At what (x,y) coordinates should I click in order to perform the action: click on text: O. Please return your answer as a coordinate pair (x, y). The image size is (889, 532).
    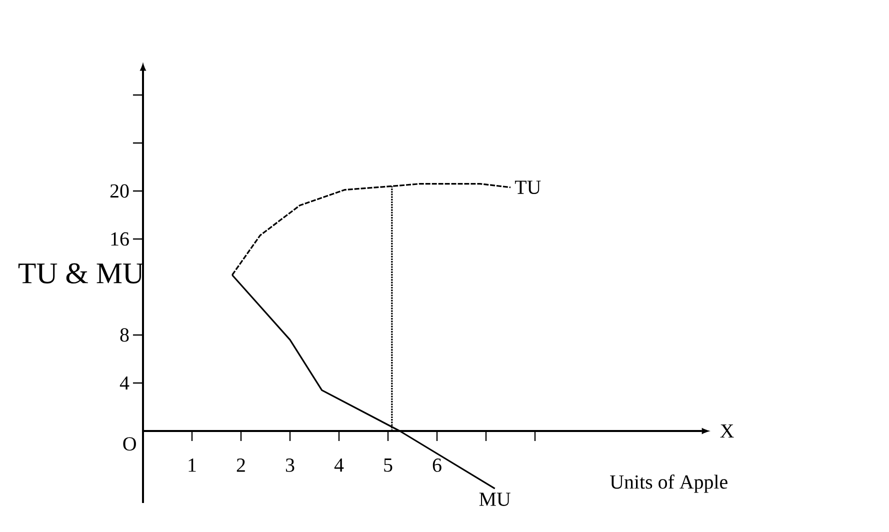
    Looking at the image, I should click on (129, 444).